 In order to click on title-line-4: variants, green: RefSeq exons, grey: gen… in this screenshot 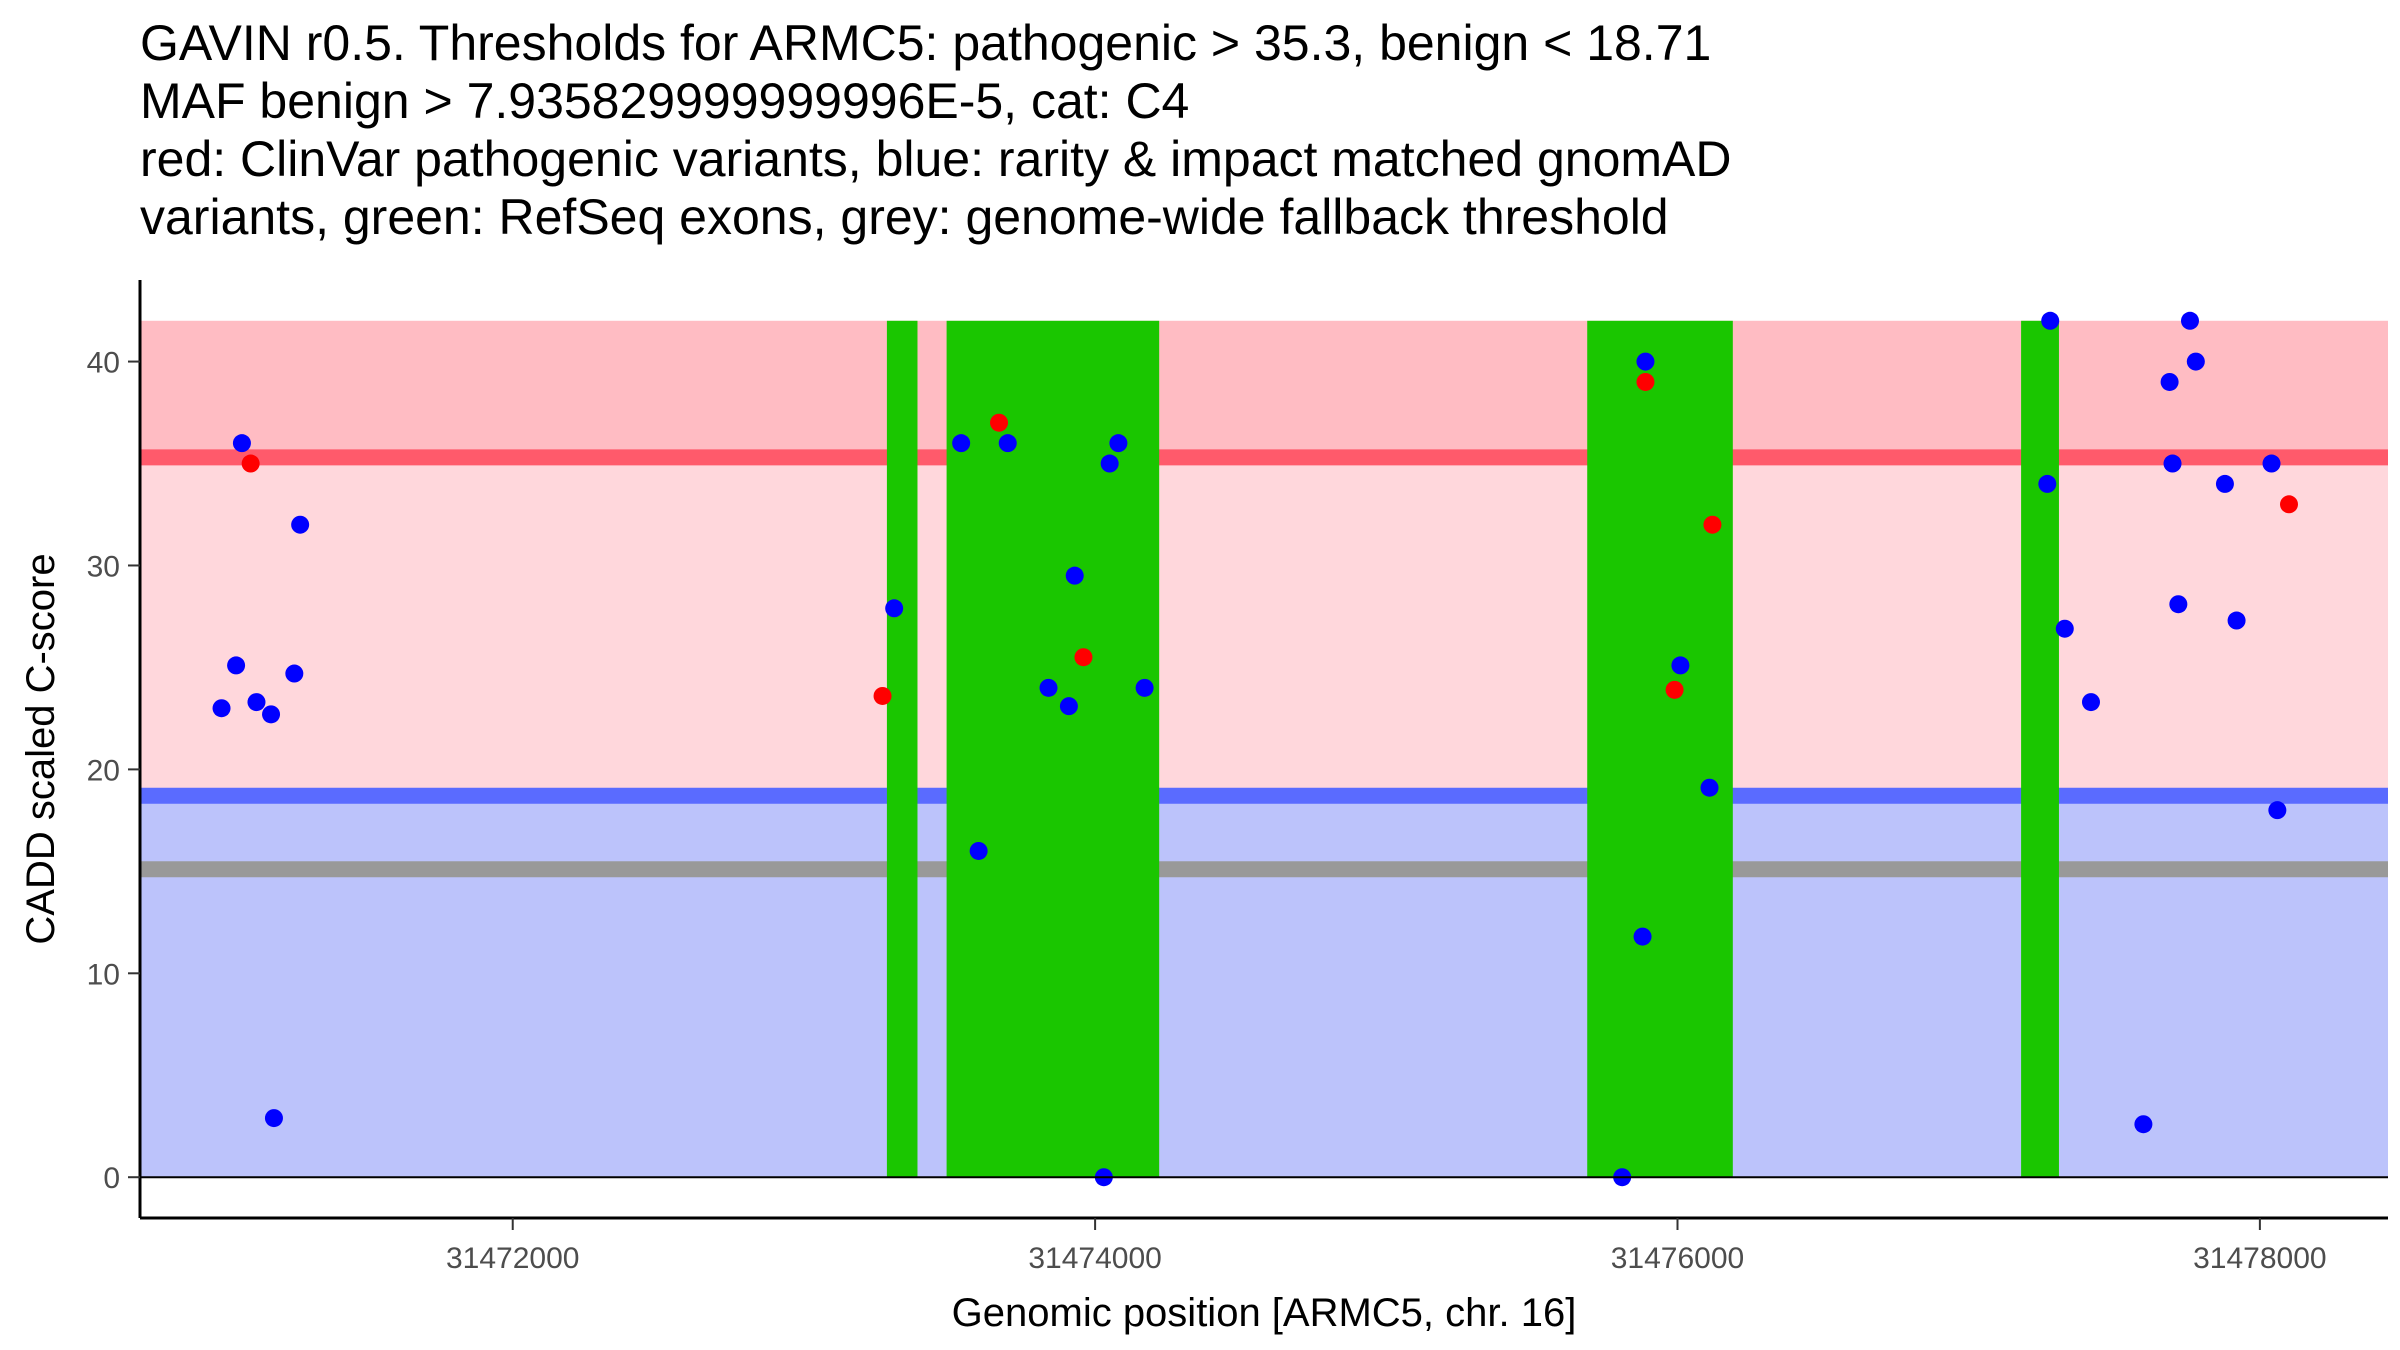, I will do `click(904, 217)`.